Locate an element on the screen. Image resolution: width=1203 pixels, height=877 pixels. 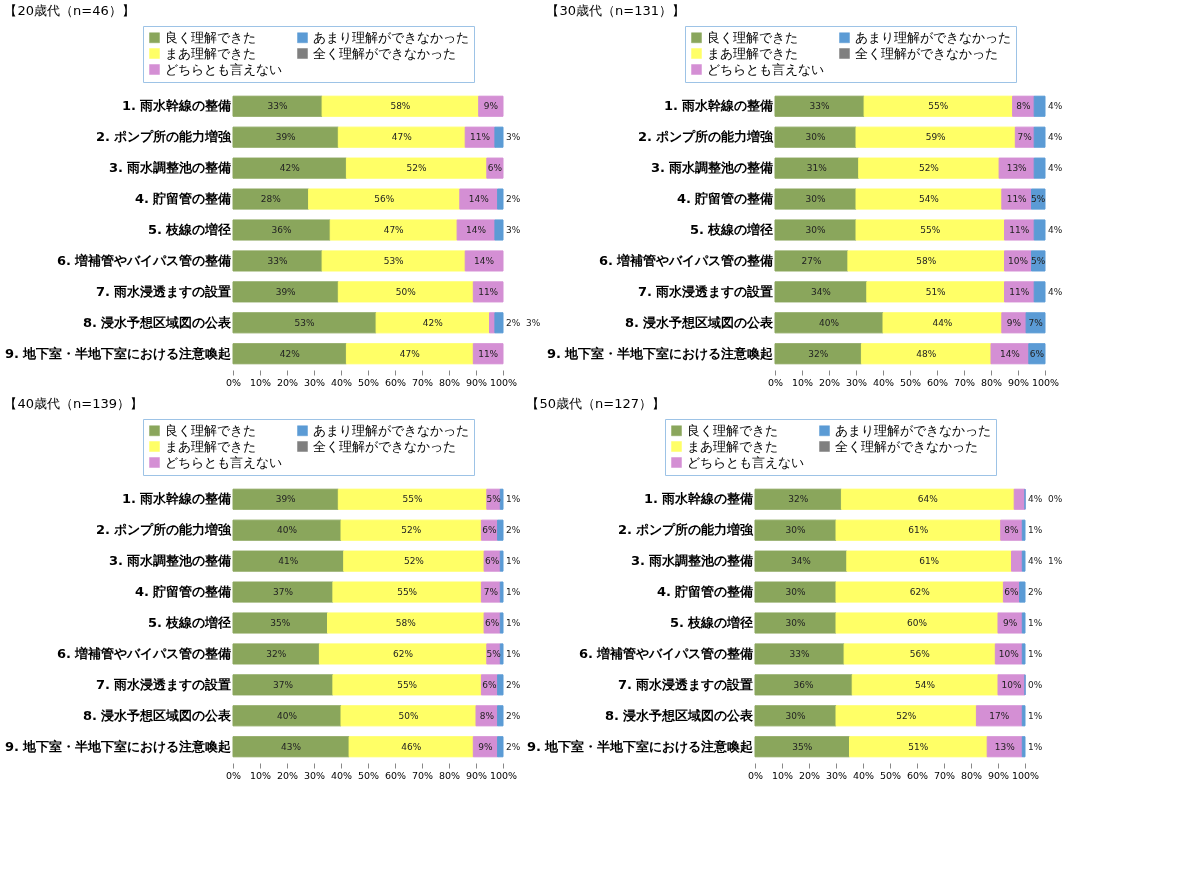
data-label: 17% is located at coordinates (999, 715).